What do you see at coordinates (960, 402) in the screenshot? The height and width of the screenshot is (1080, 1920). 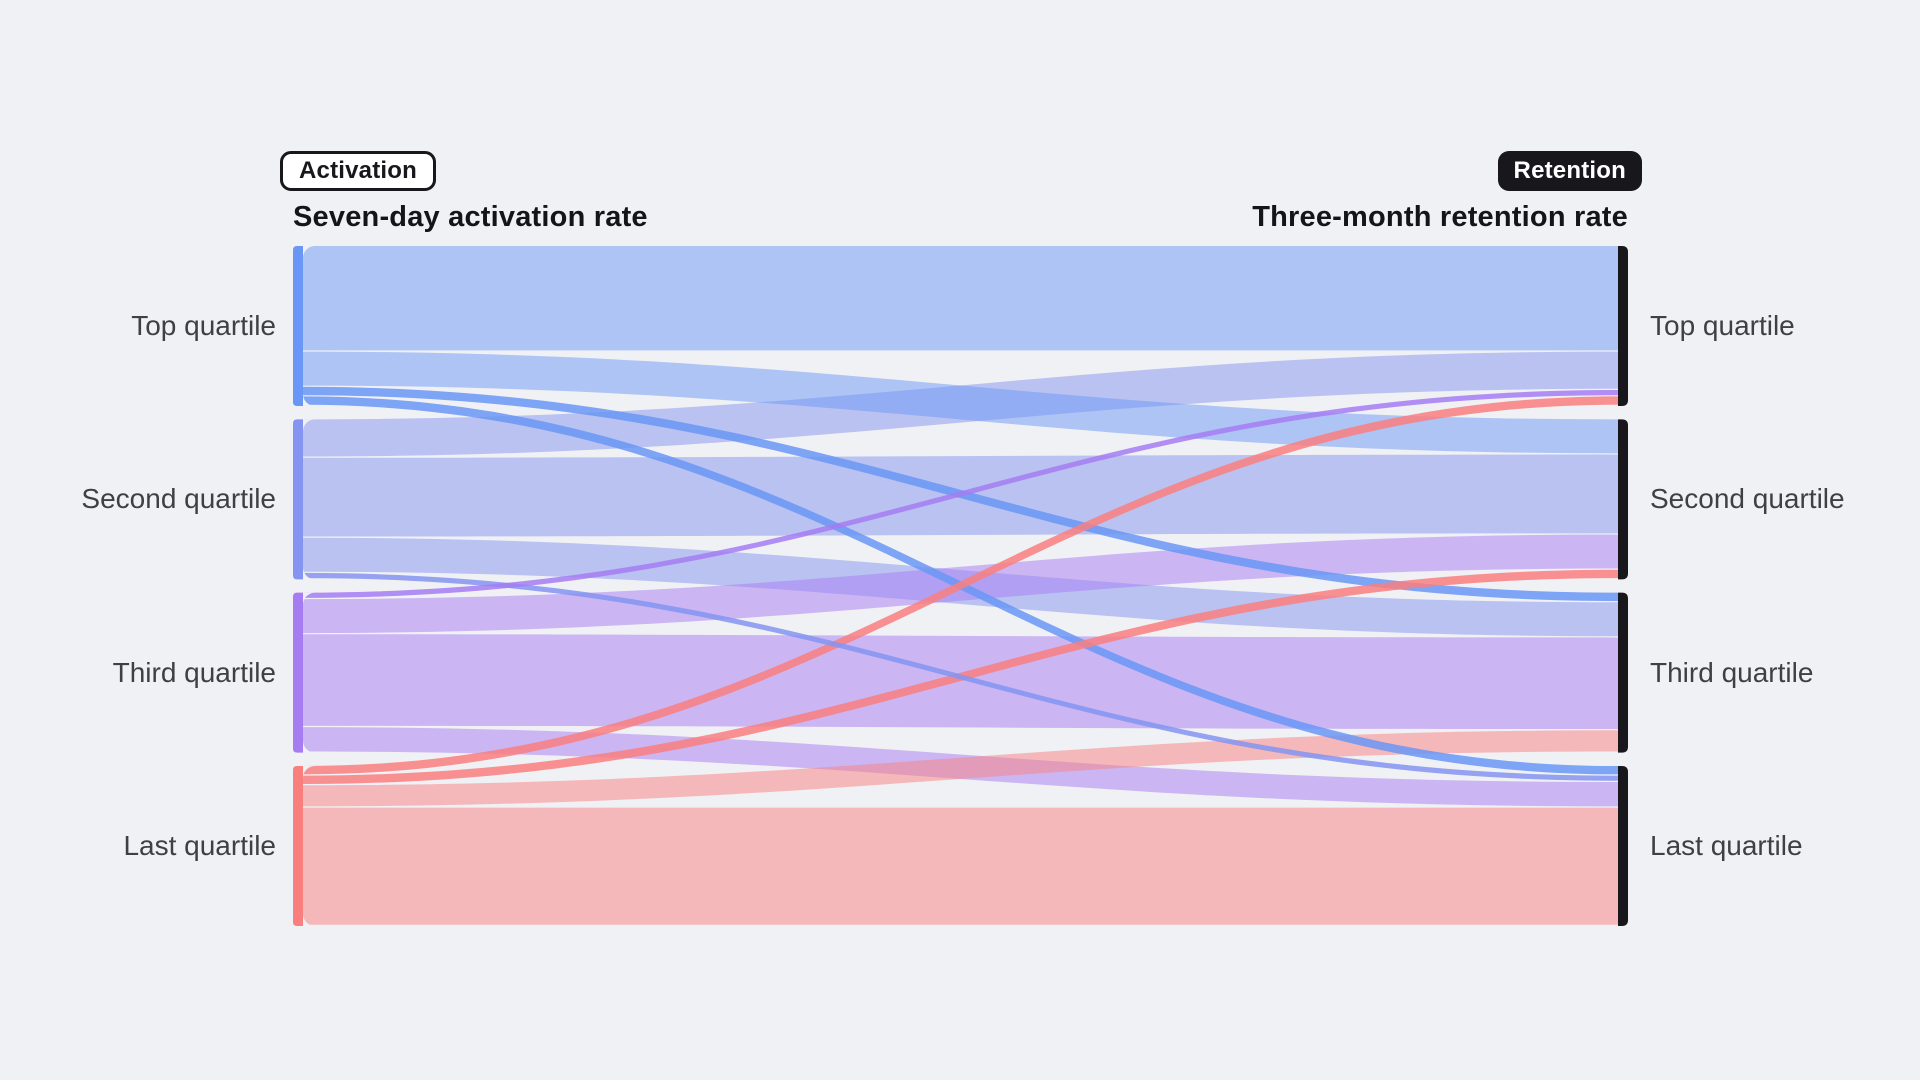 I see `flow-top-quartile-to-second-quartile` at bounding box center [960, 402].